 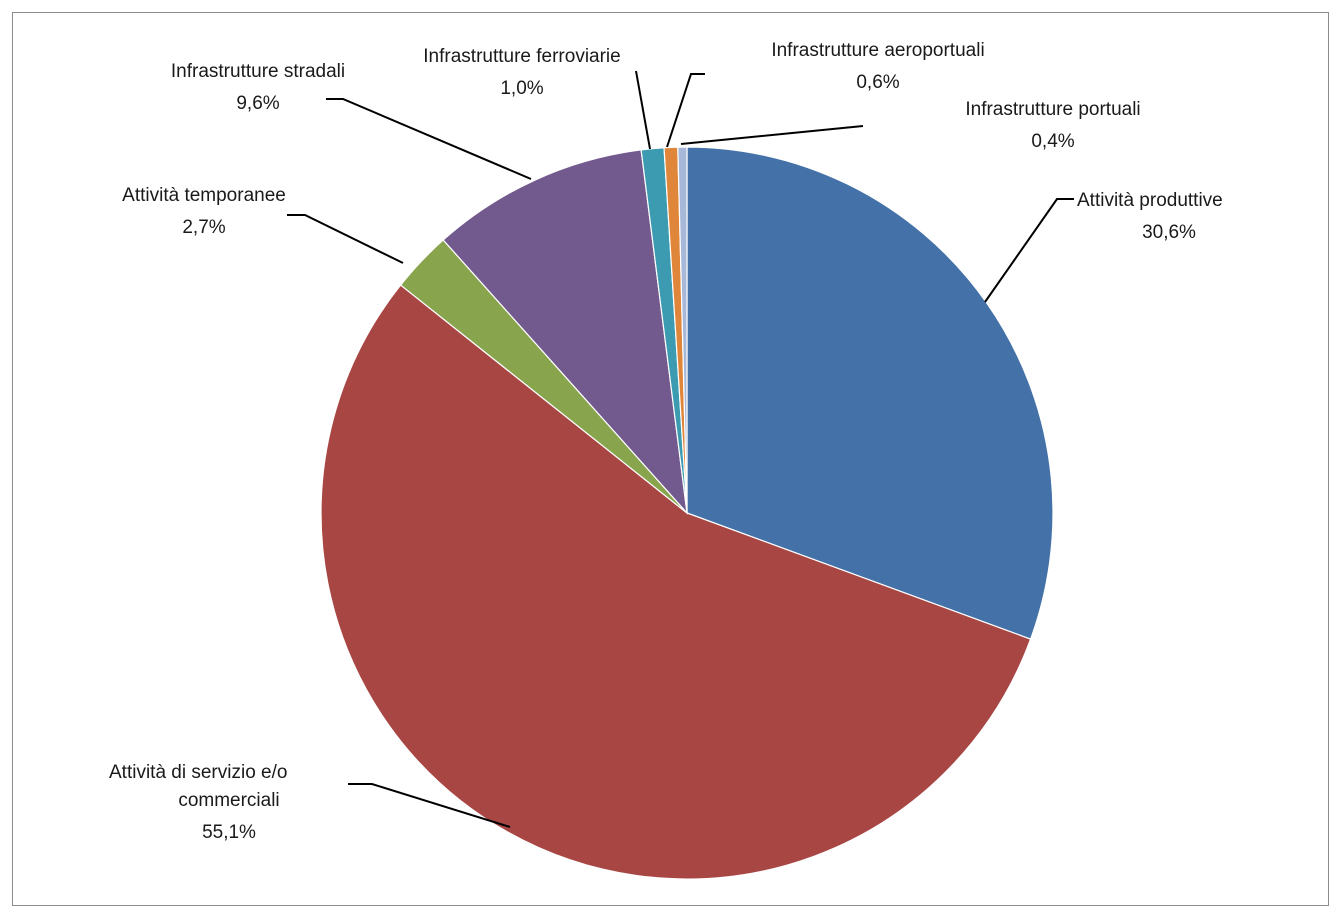 I want to click on slice-label-attivita-di-servizio-e-o-commerciali: Attività di servizio e/o commerciali, so click(x=198, y=786).